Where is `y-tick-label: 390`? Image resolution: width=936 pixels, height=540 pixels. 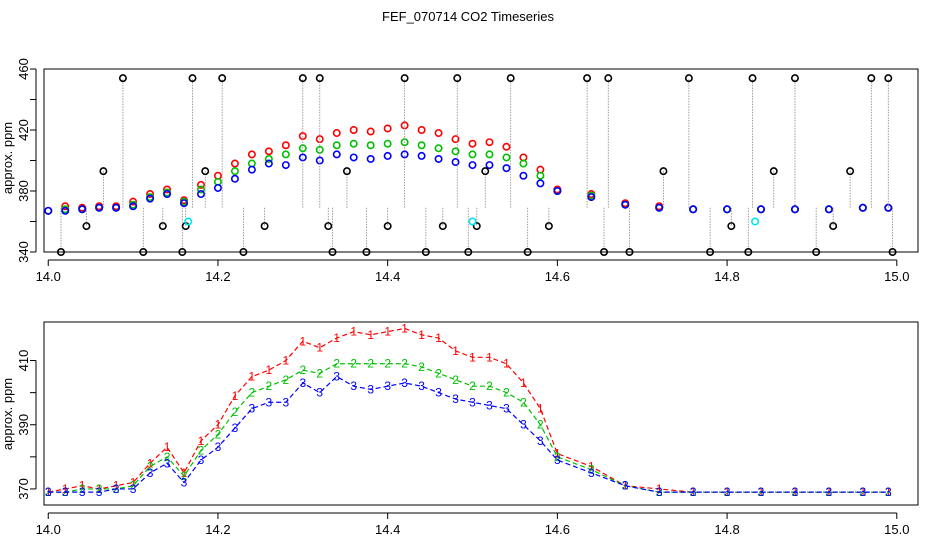 y-tick-label: 390 is located at coordinates (23, 425).